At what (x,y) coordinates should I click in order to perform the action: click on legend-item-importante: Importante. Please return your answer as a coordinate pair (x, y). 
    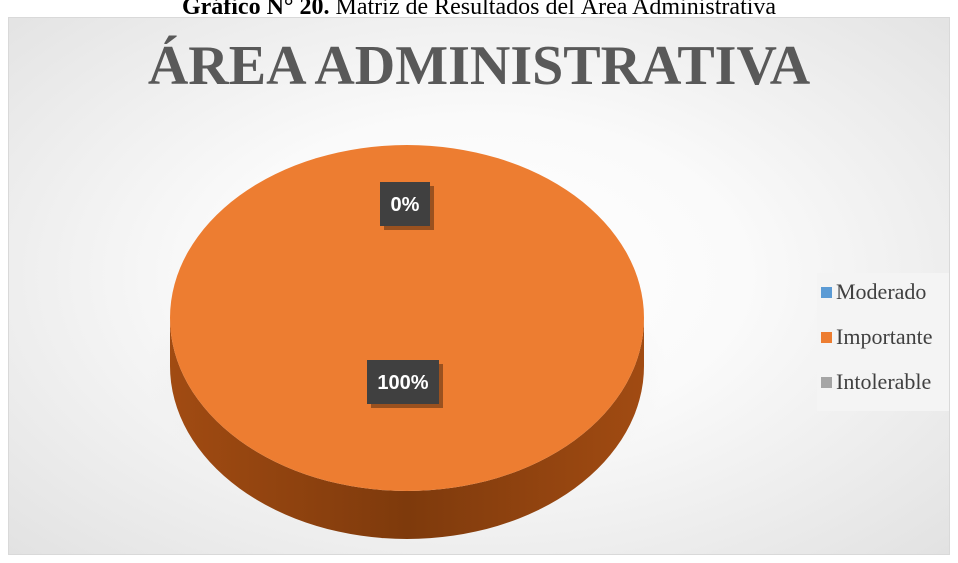
    Looking at the image, I should click on (877, 337).